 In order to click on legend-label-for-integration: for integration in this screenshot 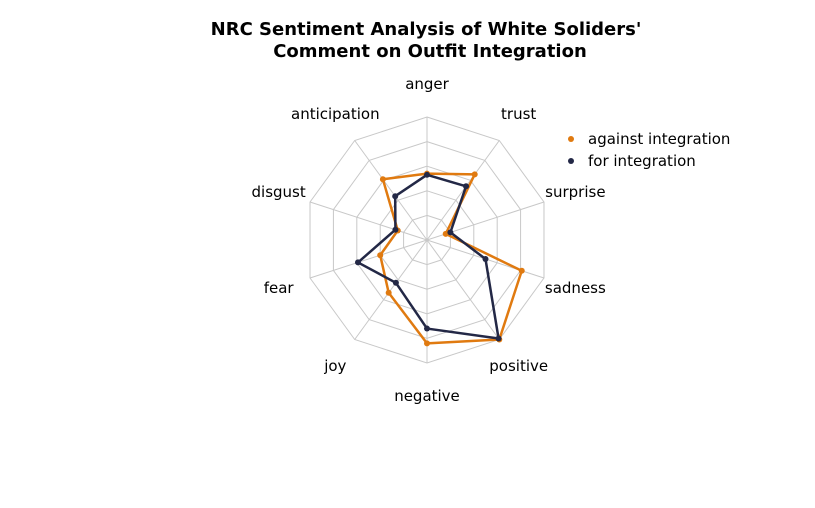, I will do `click(642, 161)`.